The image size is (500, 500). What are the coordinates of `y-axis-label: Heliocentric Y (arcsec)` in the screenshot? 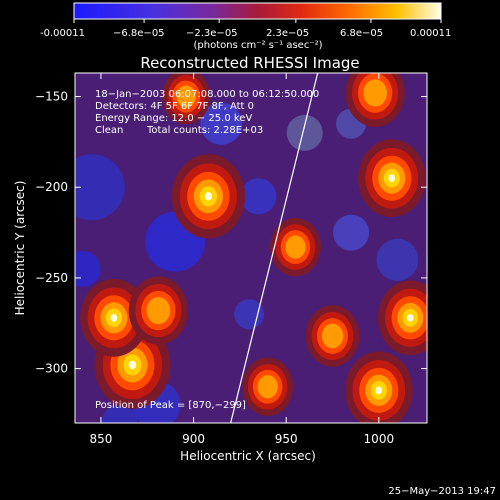 It's located at (20, 248).